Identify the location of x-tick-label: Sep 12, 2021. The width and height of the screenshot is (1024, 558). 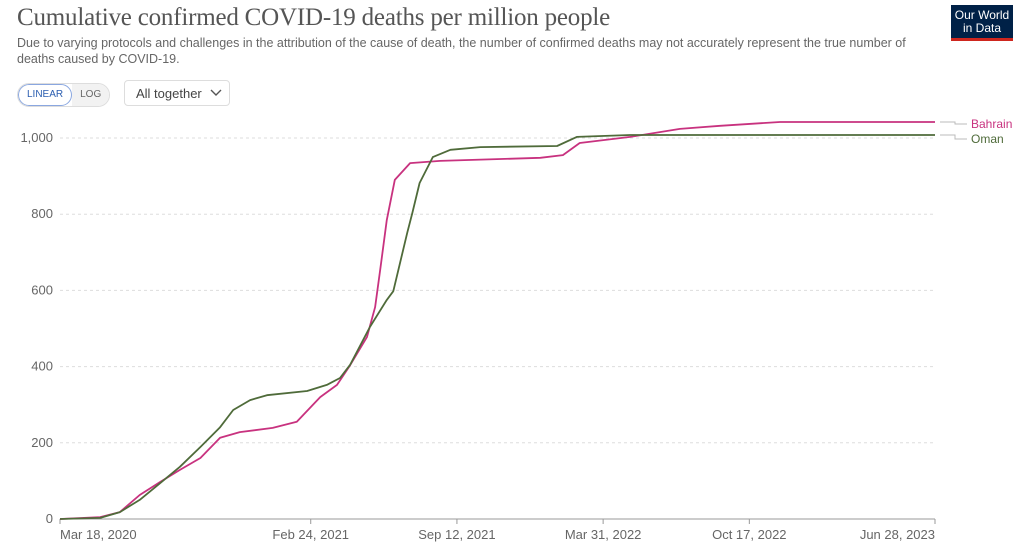
(456, 534).